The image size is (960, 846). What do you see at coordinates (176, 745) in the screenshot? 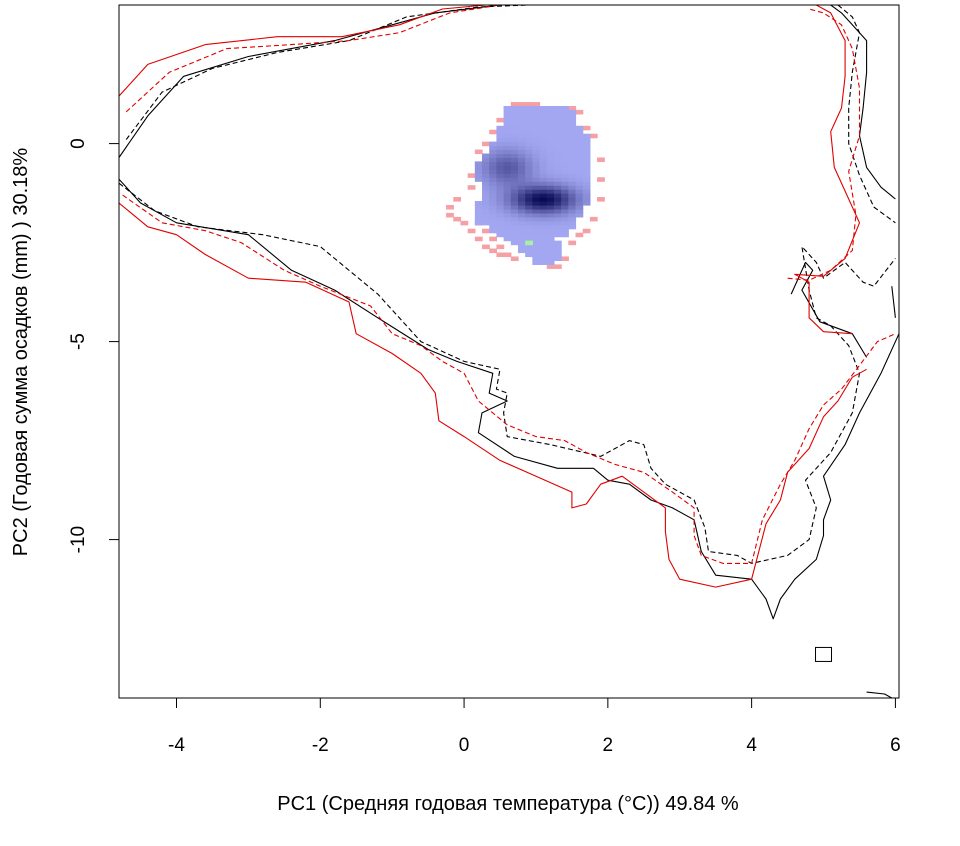
I see `x-tick-label: -4` at bounding box center [176, 745].